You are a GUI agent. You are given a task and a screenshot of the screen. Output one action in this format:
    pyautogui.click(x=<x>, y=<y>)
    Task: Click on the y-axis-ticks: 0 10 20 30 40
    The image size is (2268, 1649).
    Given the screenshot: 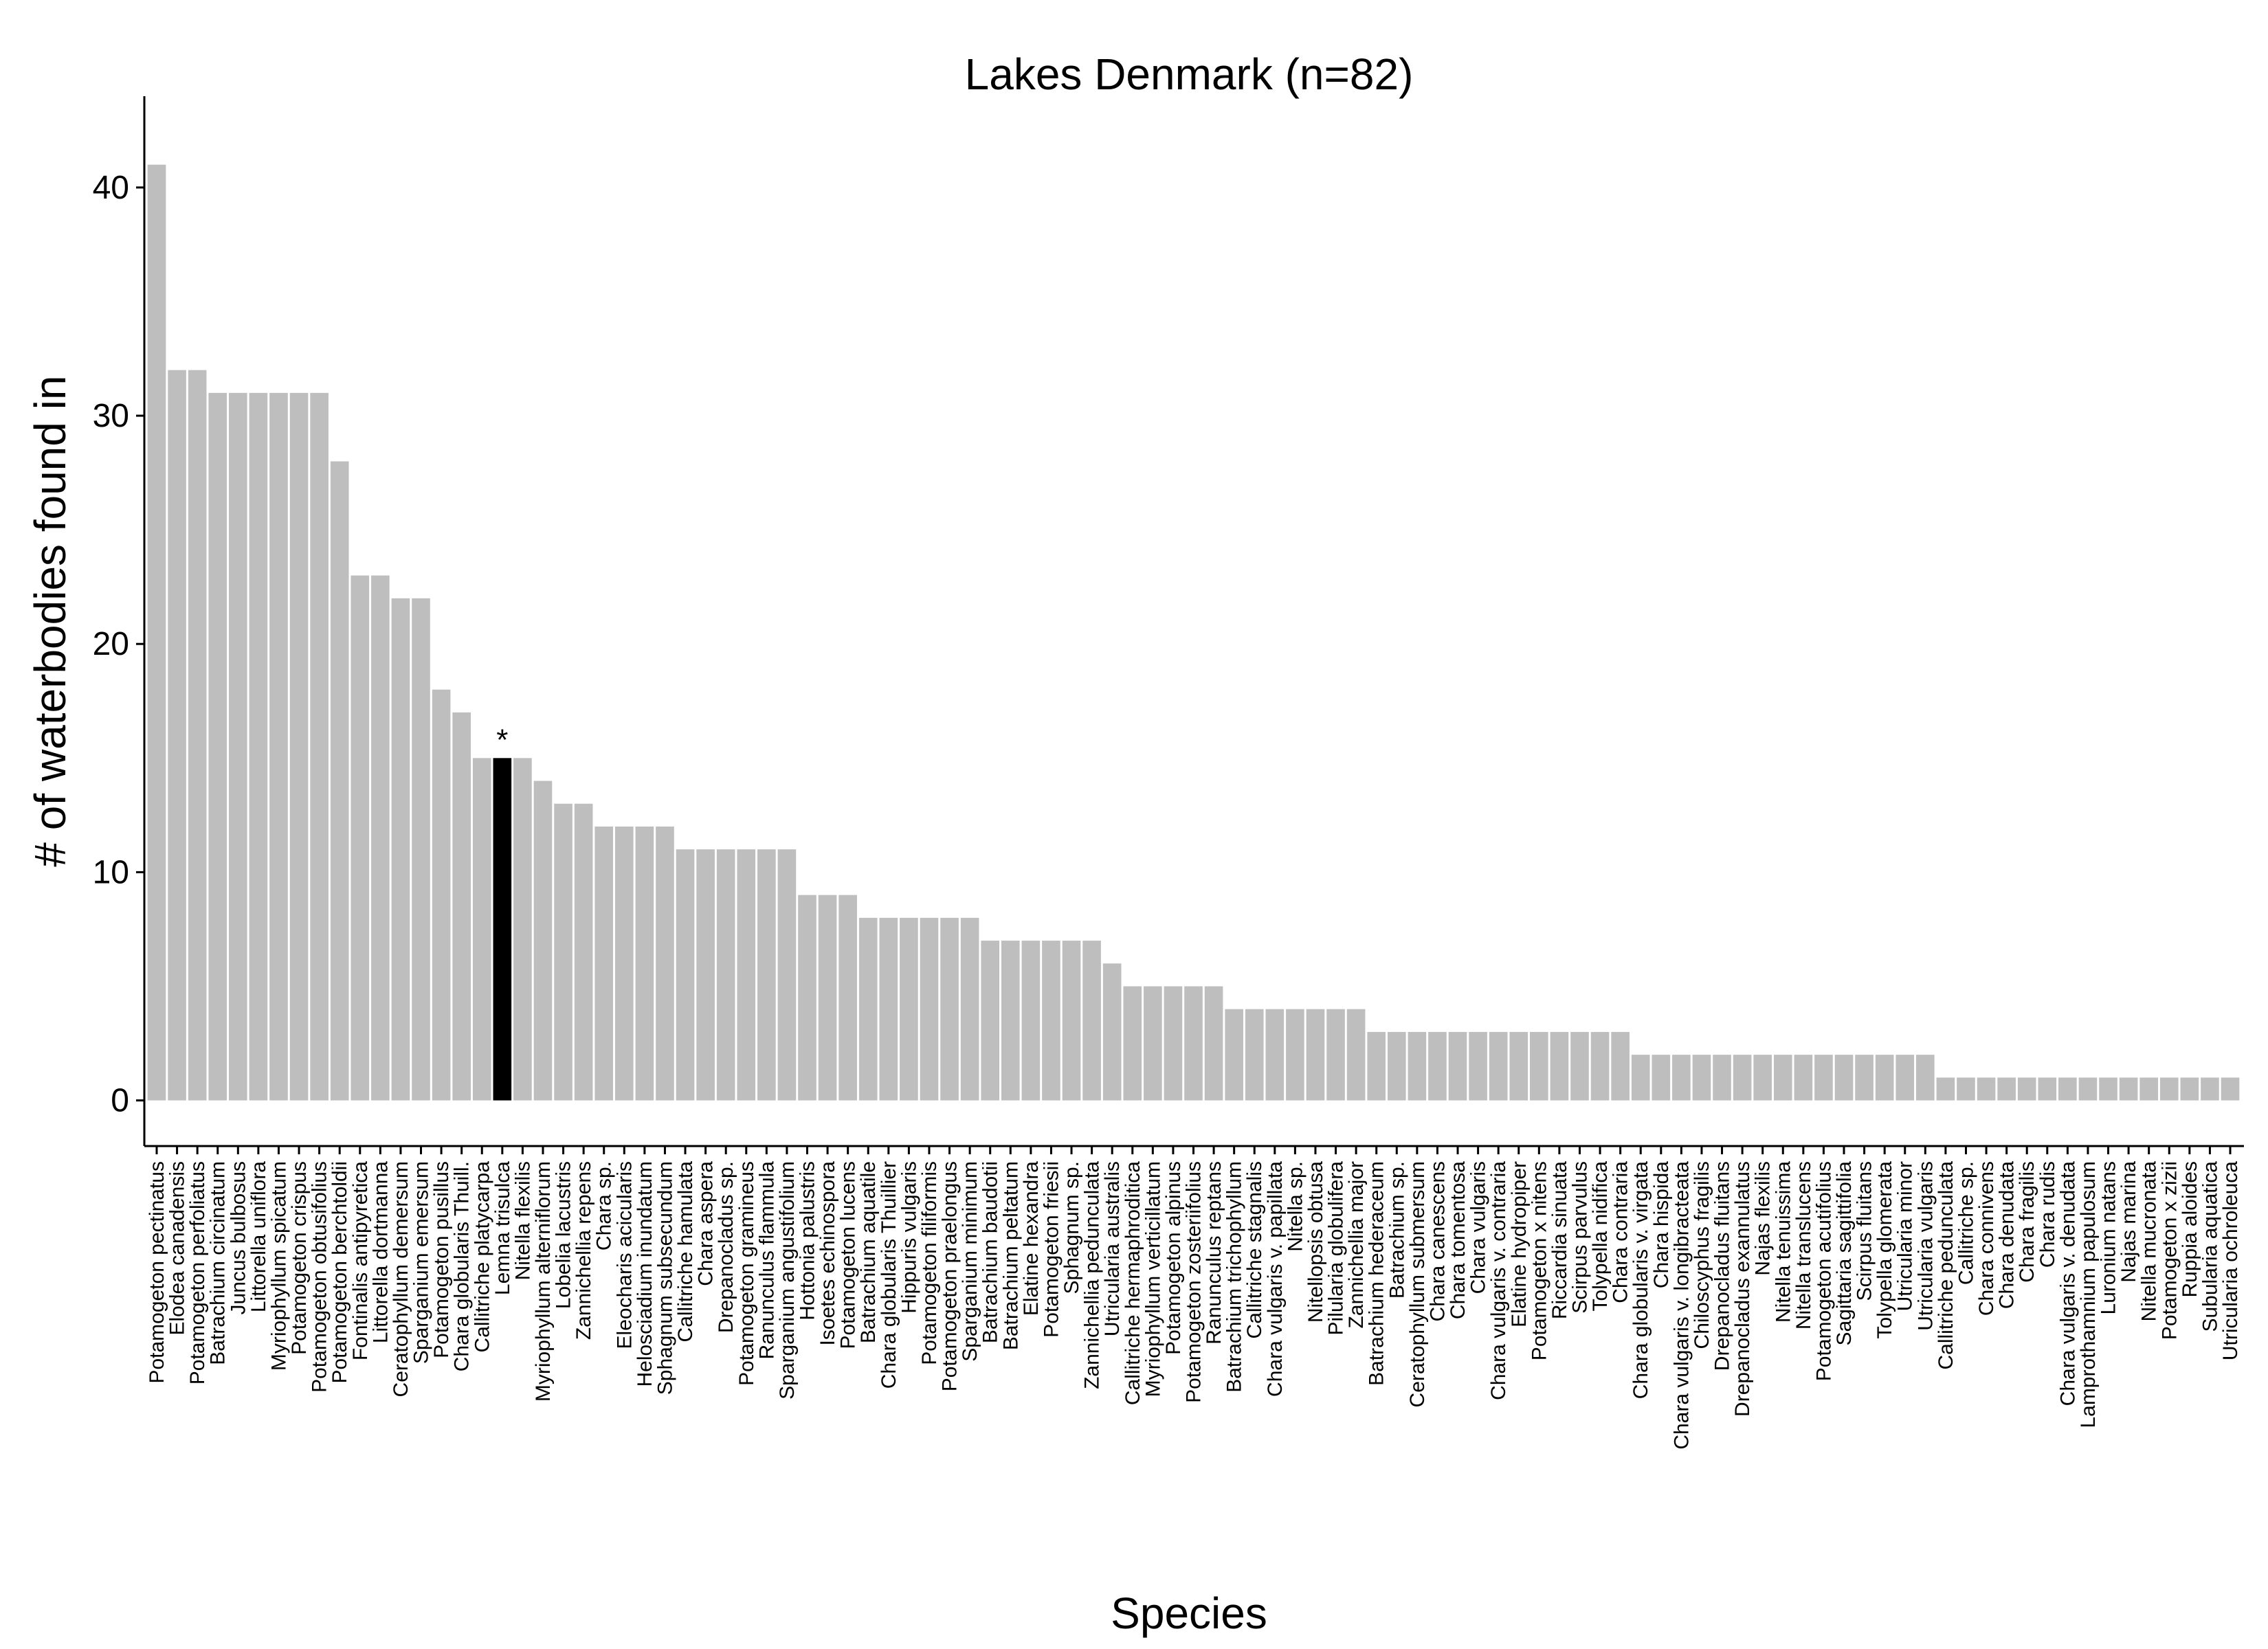 What is the action you would take?
    pyautogui.click(x=119, y=644)
    